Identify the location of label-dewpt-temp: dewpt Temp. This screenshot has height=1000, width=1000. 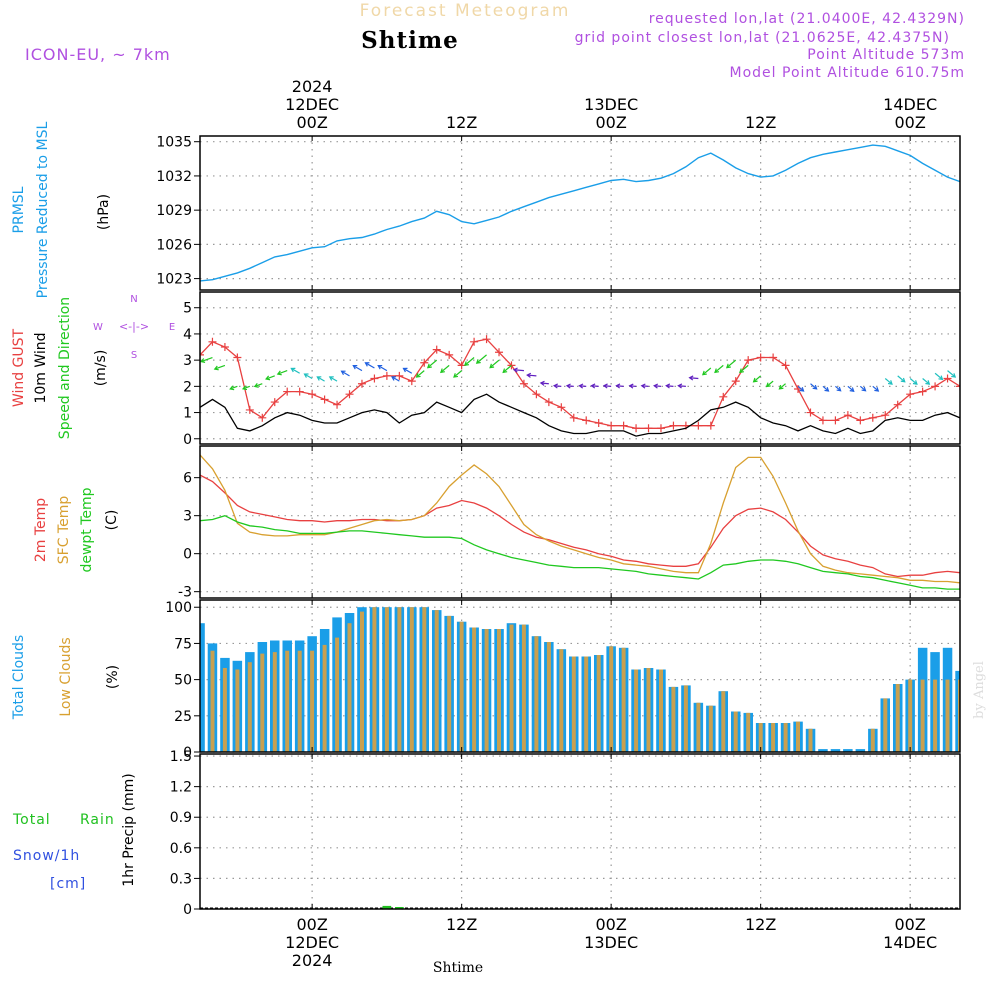
(87, 529).